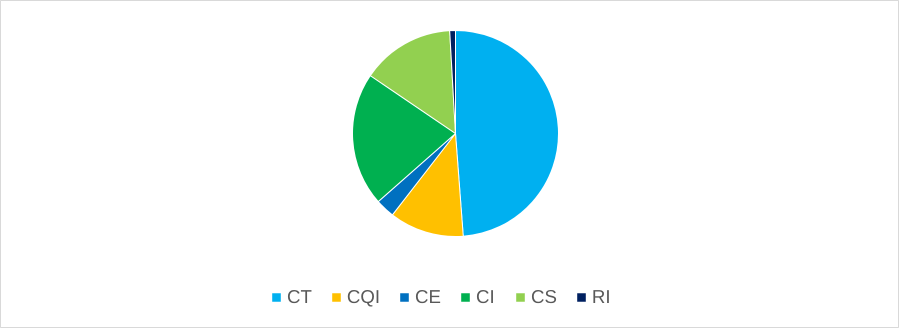 This screenshot has height=330, width=901. Describe the element at coordinates (602, 297) in the screenshot. I see `legend-label: RI` at that location.